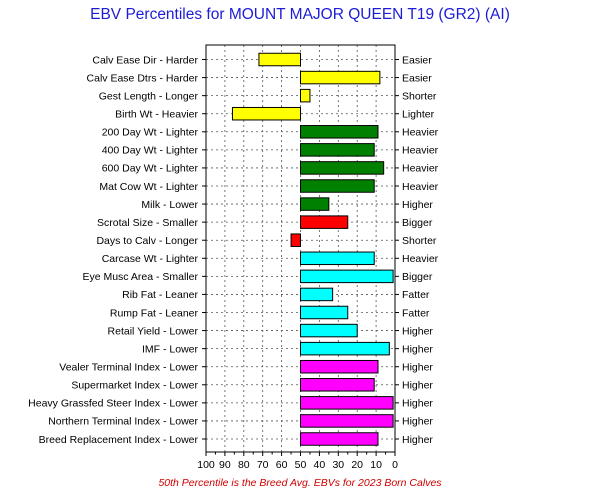 This screenshot has height=495, width=600. I want to click on category-label: 200 Day Wt - Lighter, so click(150, 133).